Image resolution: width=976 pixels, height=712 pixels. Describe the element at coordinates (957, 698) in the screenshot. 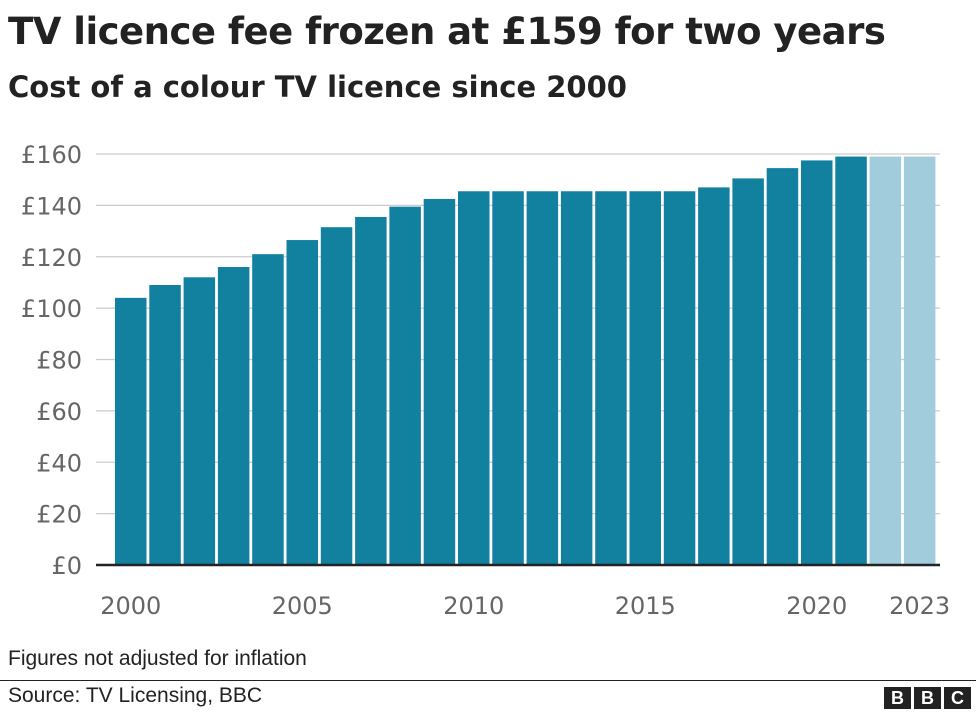

I see `bbc-logo-letter: C` at that location.